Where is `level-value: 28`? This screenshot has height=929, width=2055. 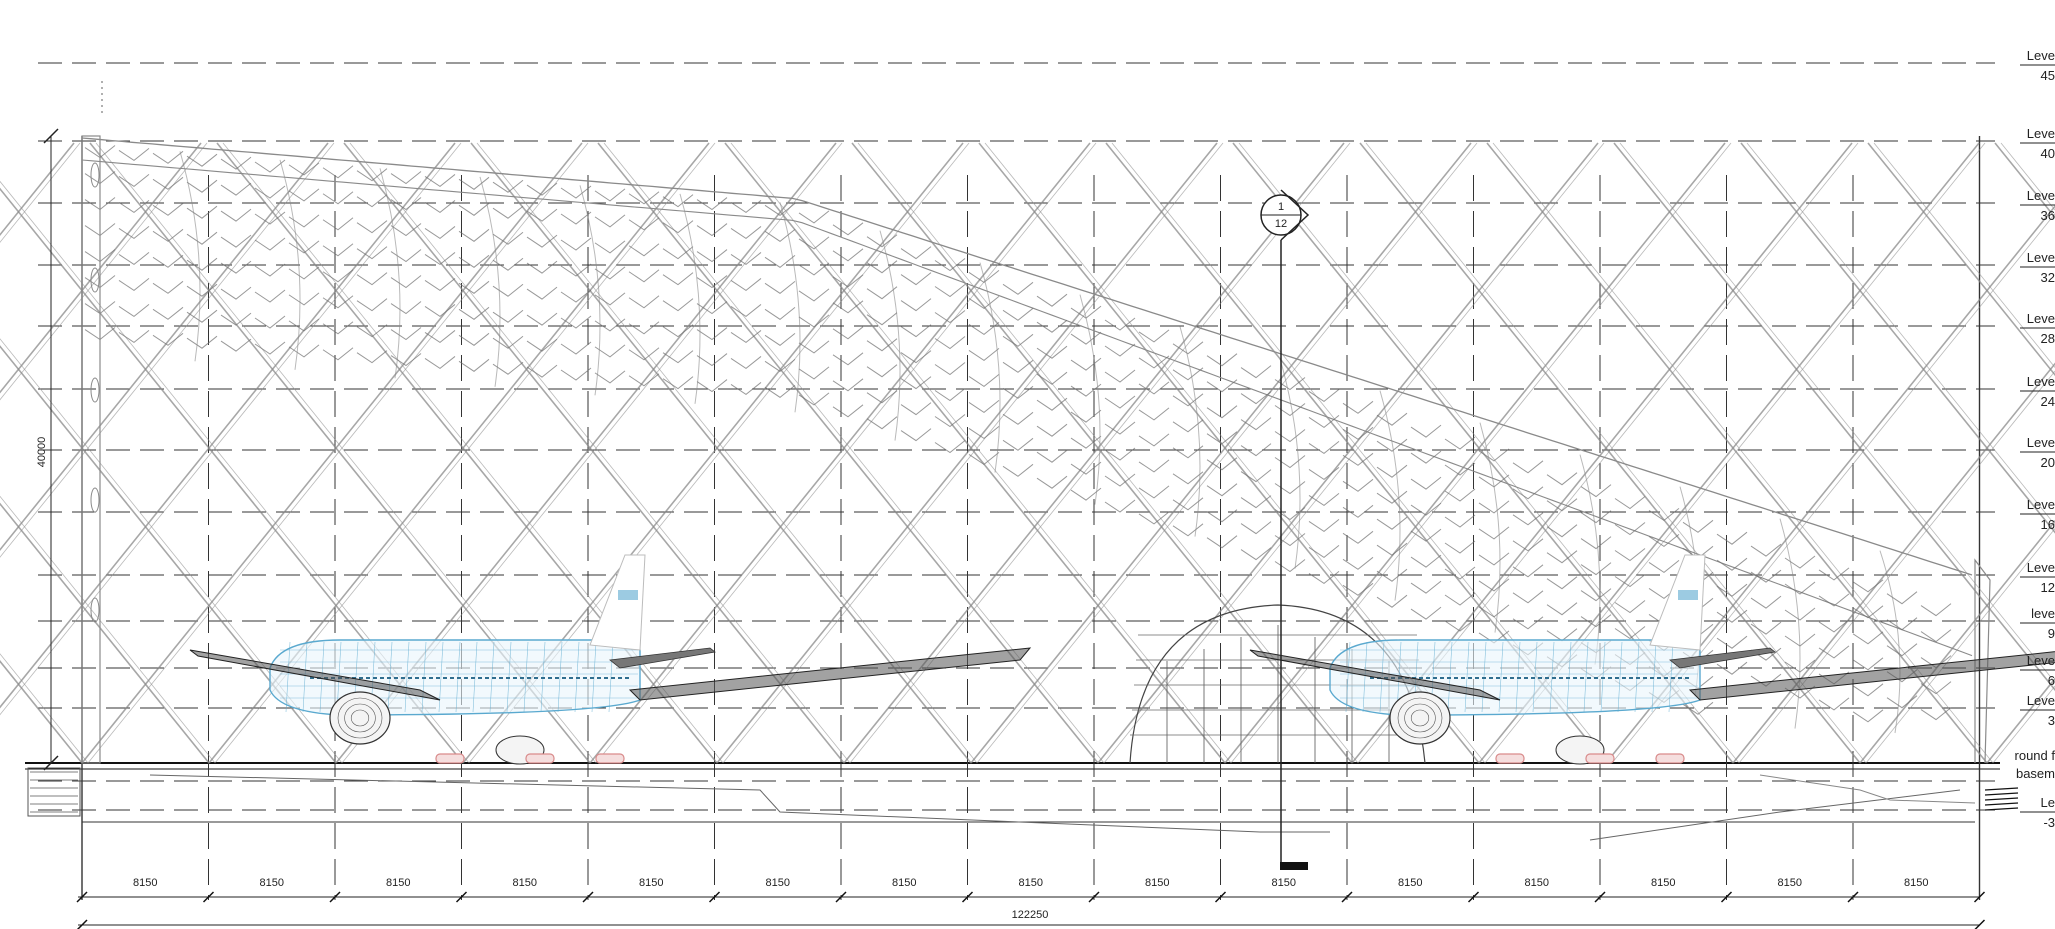 level-value: 28 is located at coordinates (2048, 338).